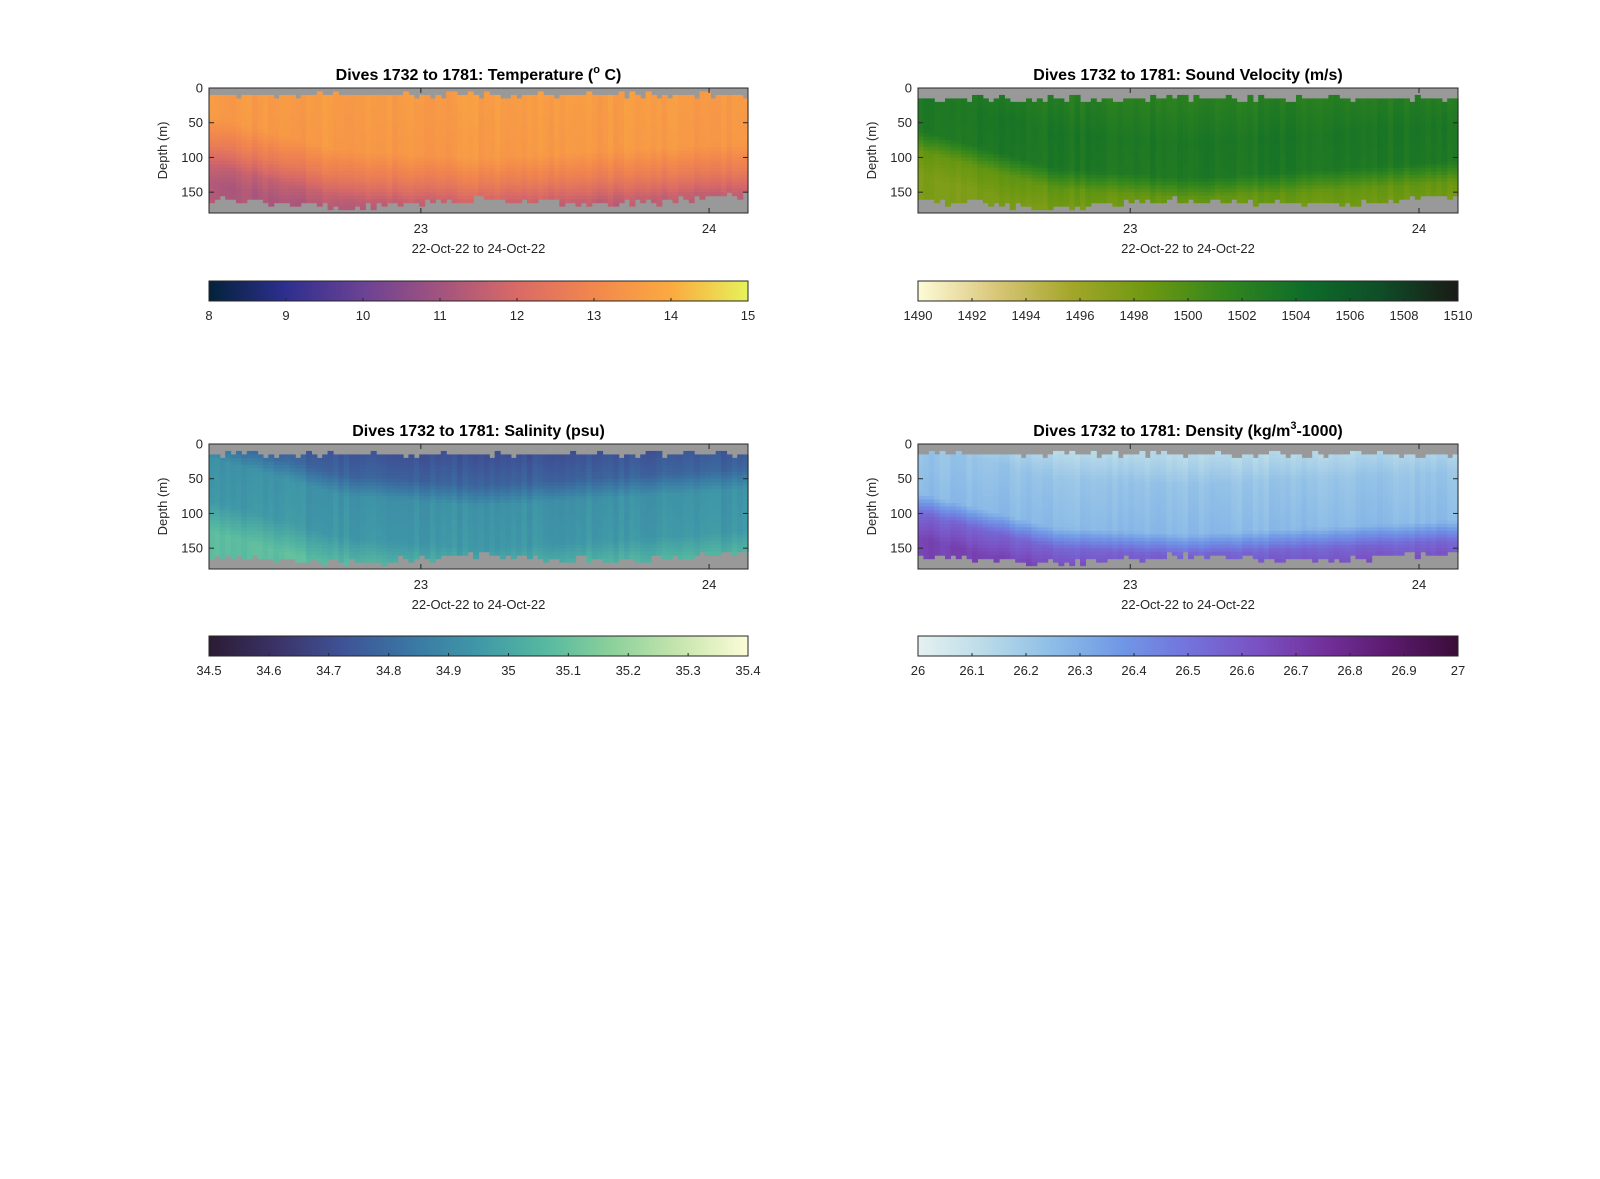  What do you see at coordinates (748, 315) in the screenshot?
I see `colorbar-tick-label: 15` at bounding box center [748, 315].